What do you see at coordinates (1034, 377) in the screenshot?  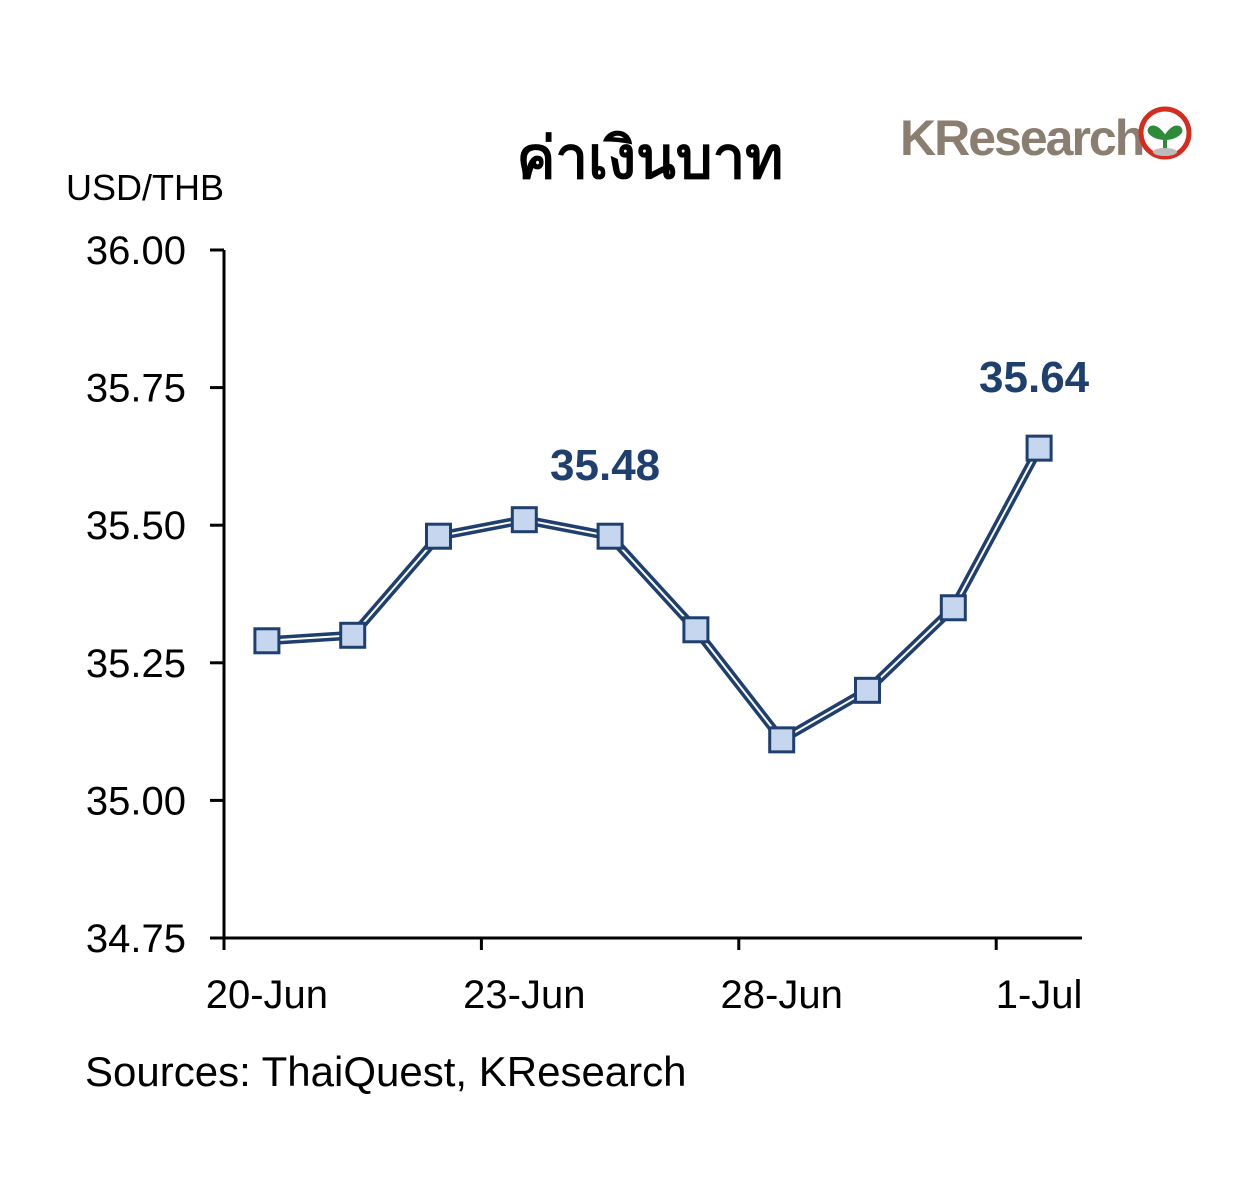 I see `data-label: 35.64` at bounding box center [1034, 377].